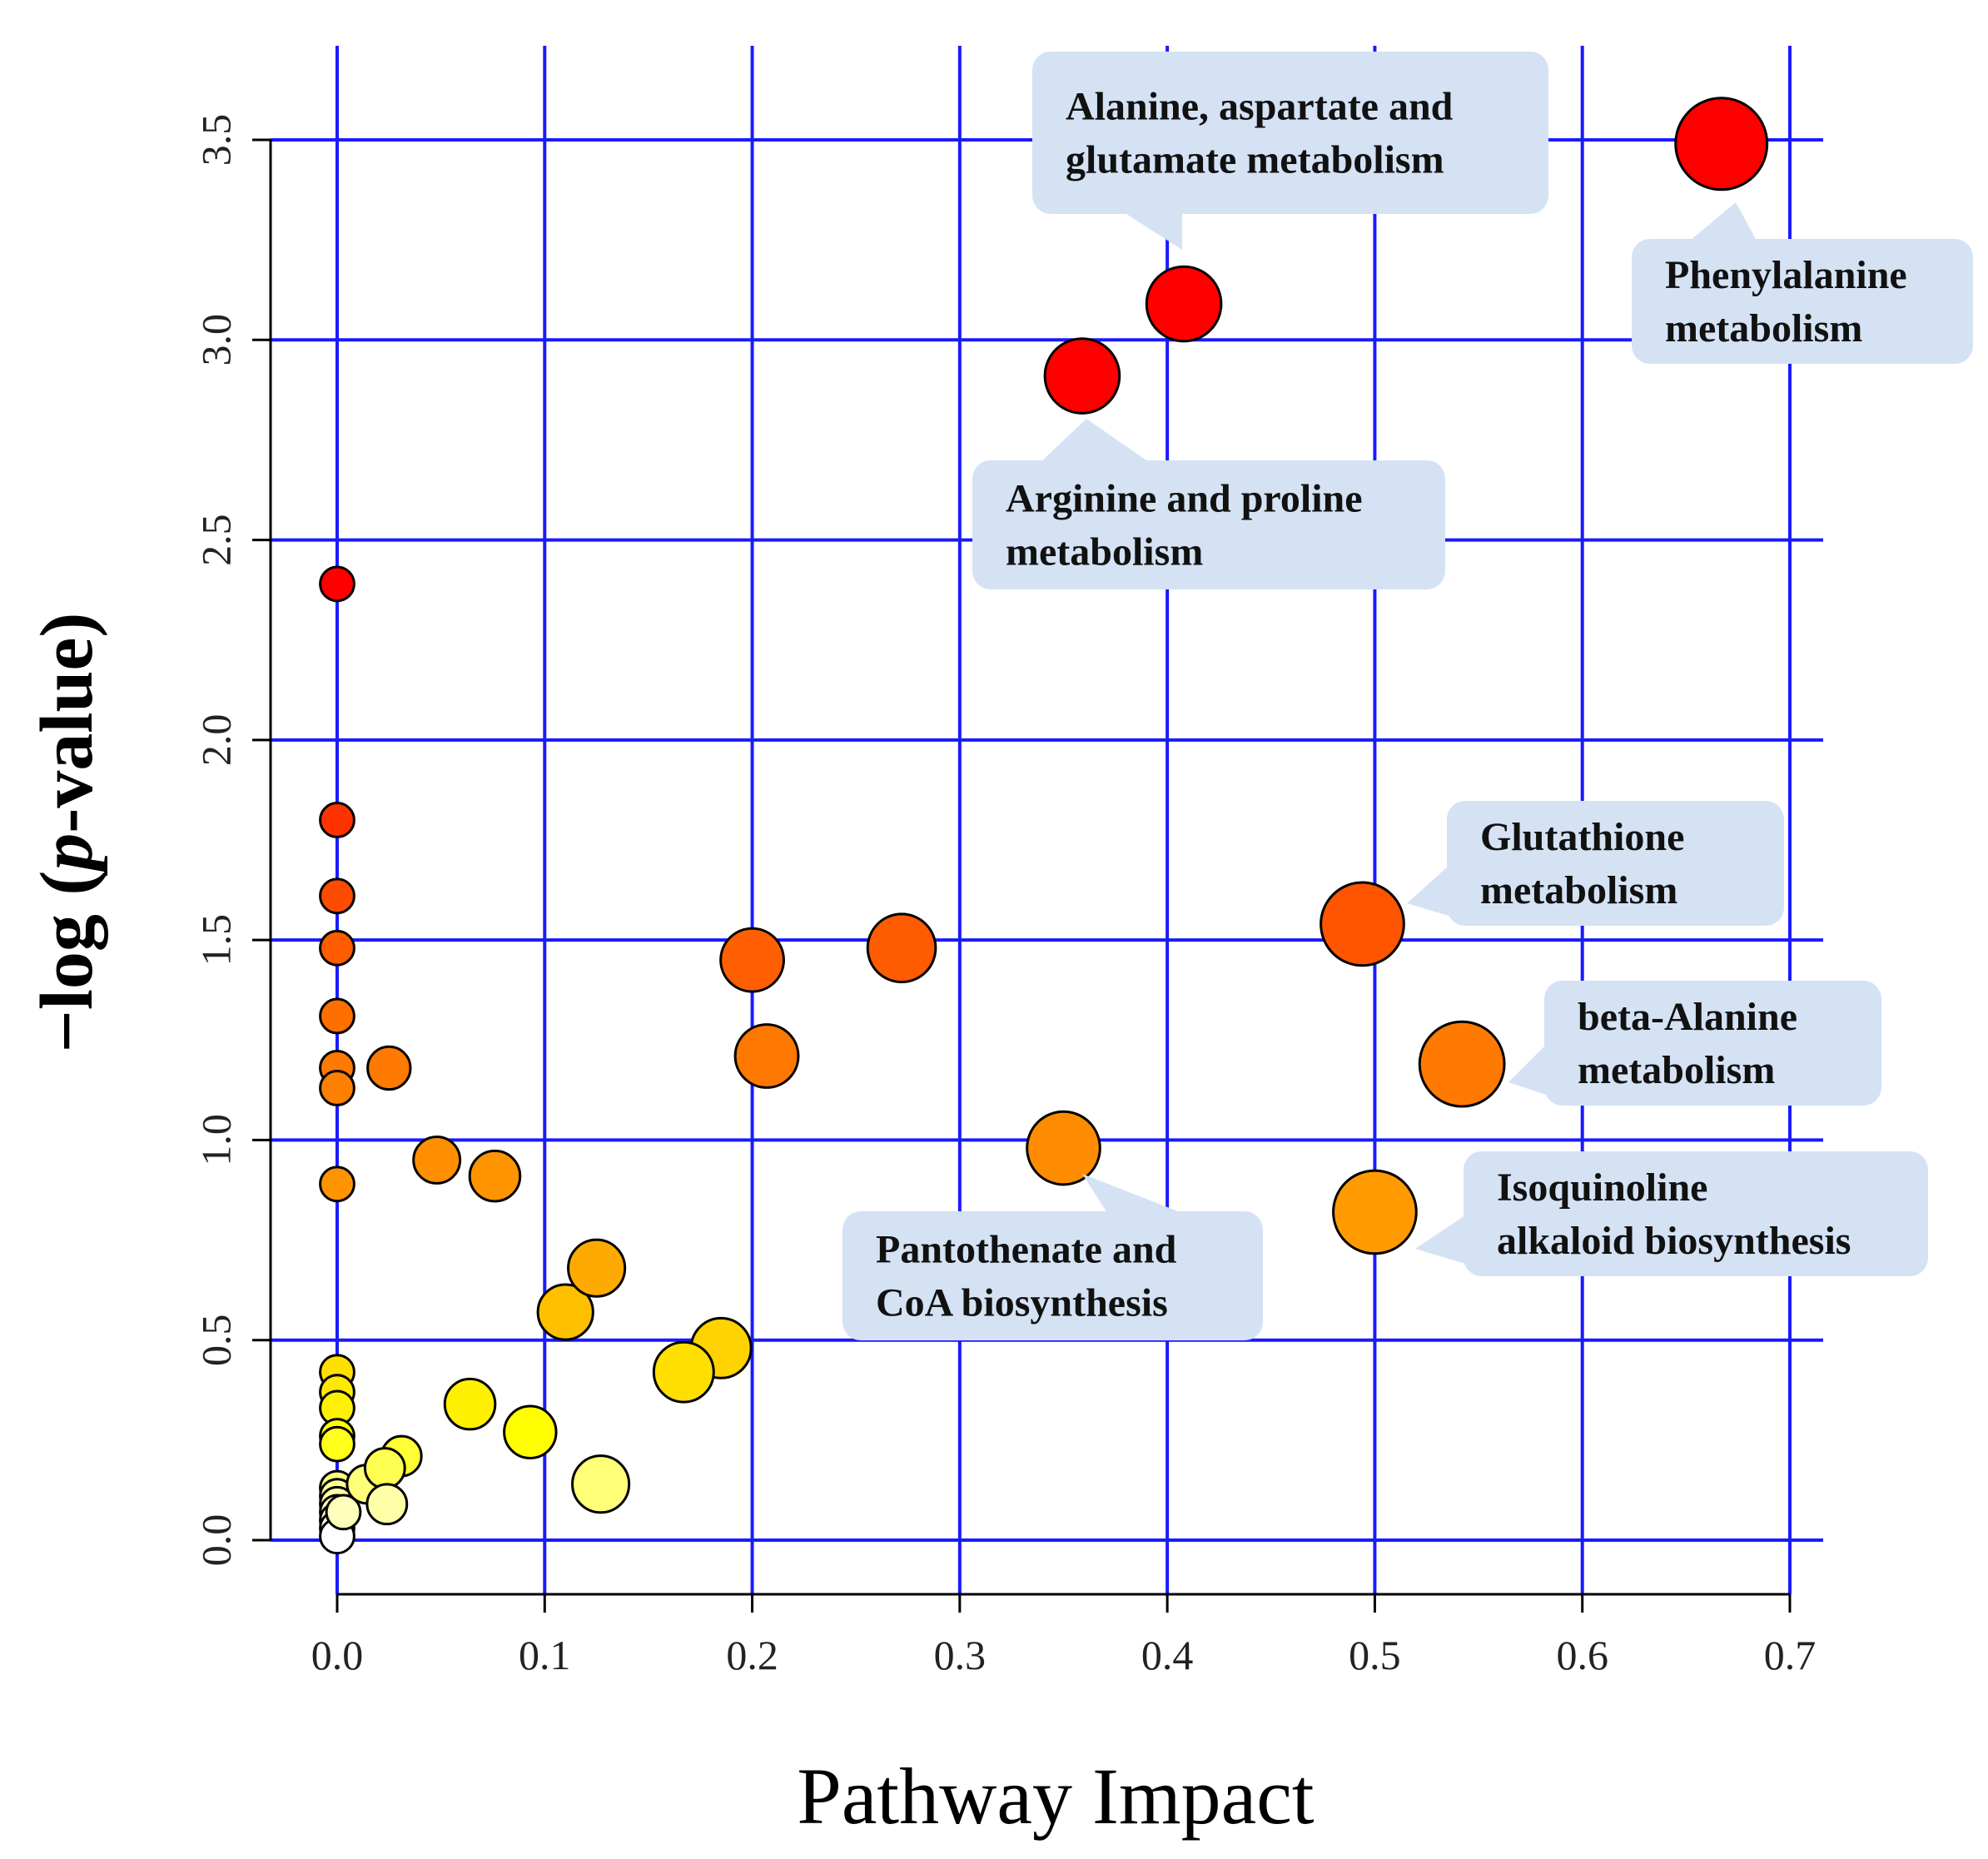 Image resolution: width=1988 pixels, height=1859 pixels. I want to click on y-tick-label: 3.5, so click(215, 140).